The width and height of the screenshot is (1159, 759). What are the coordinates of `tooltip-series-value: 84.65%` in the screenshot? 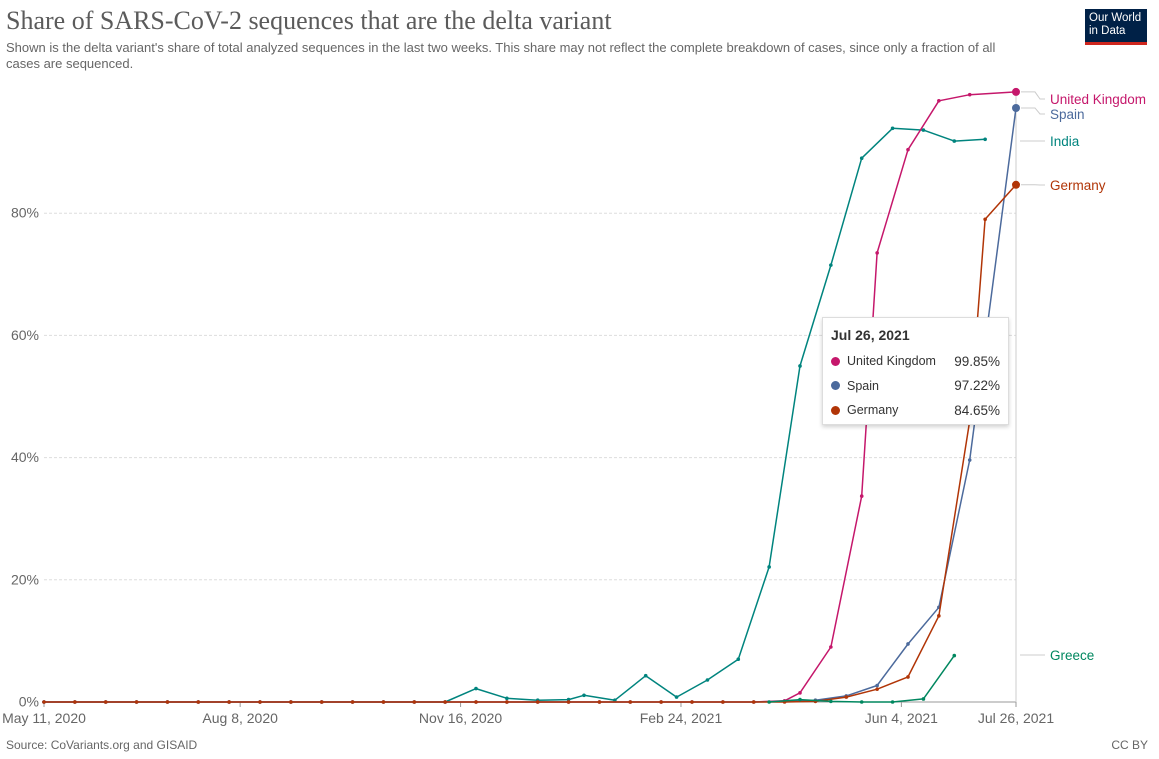 It's located at (977, 410).